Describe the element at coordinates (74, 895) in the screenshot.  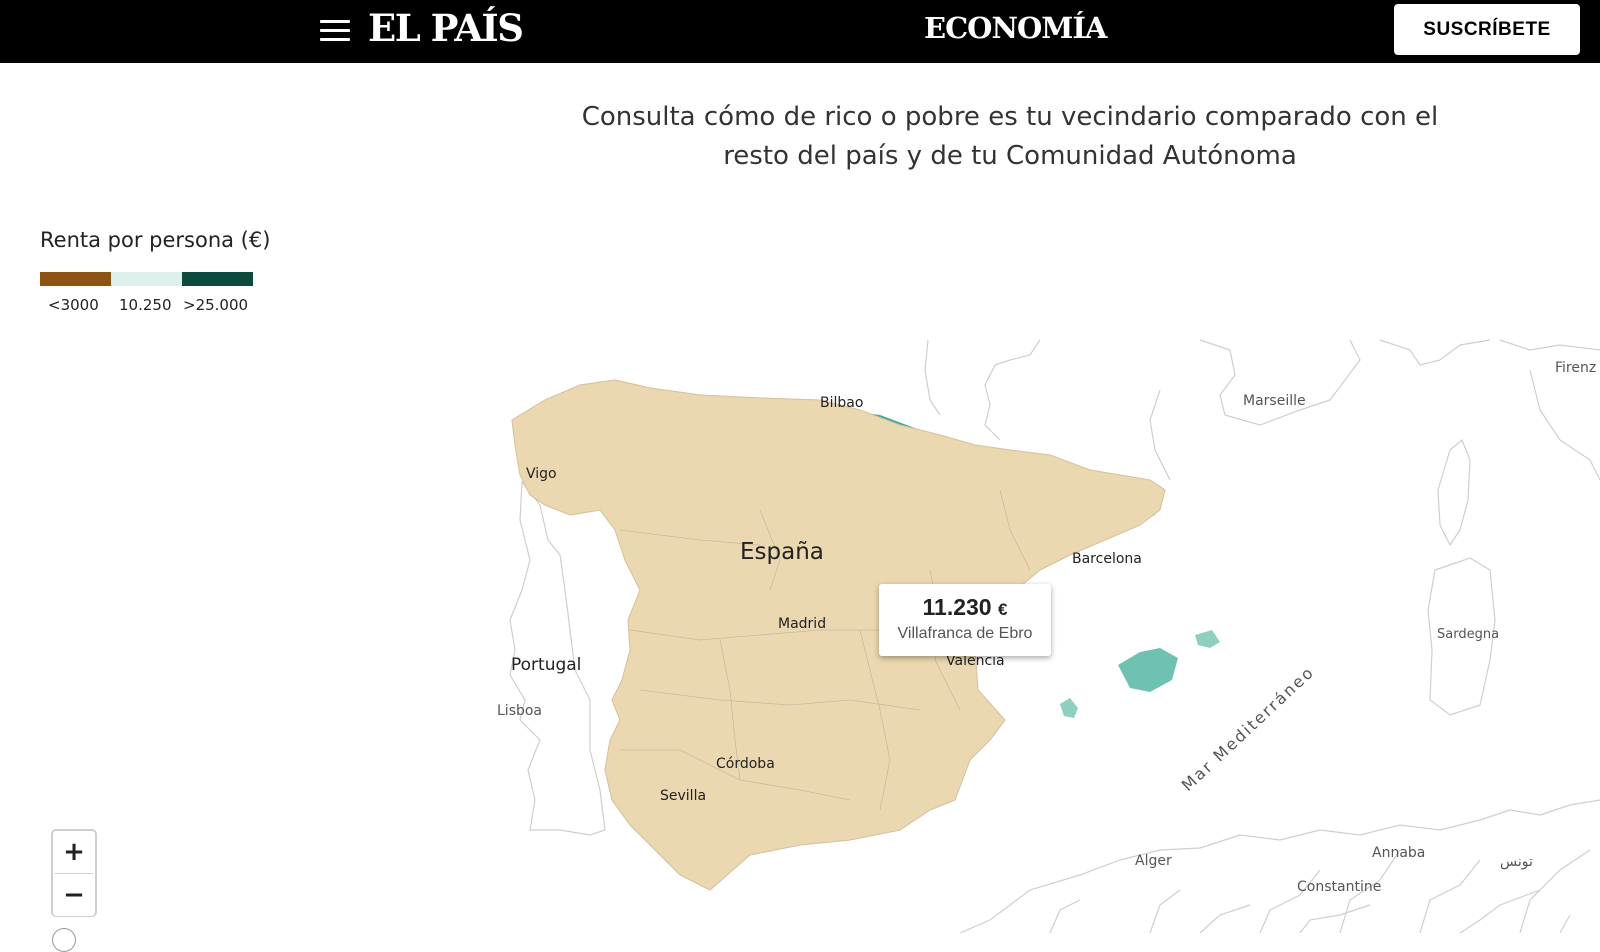
I see `zoom-out-button: −` at that location.